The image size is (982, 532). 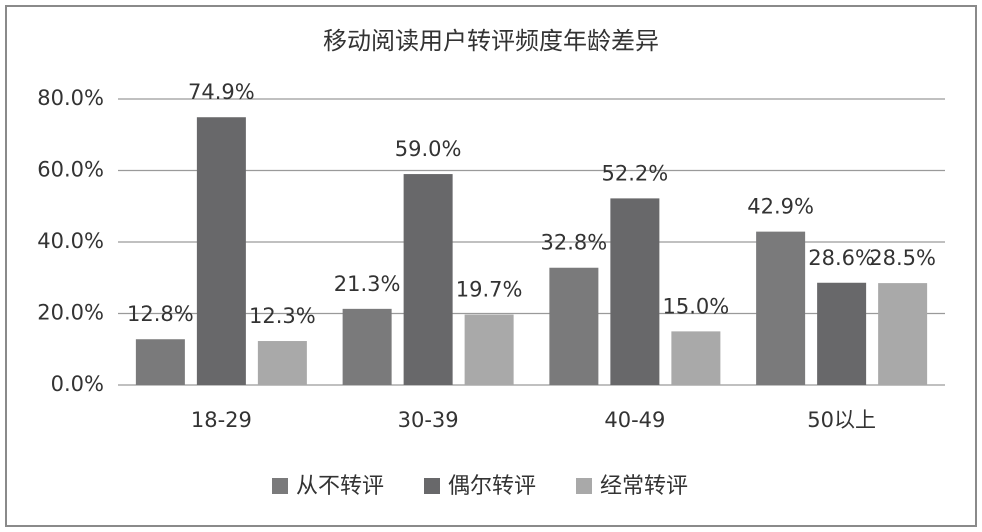 I want to click on value-label: 74.9%, so click(x=221, y=92).